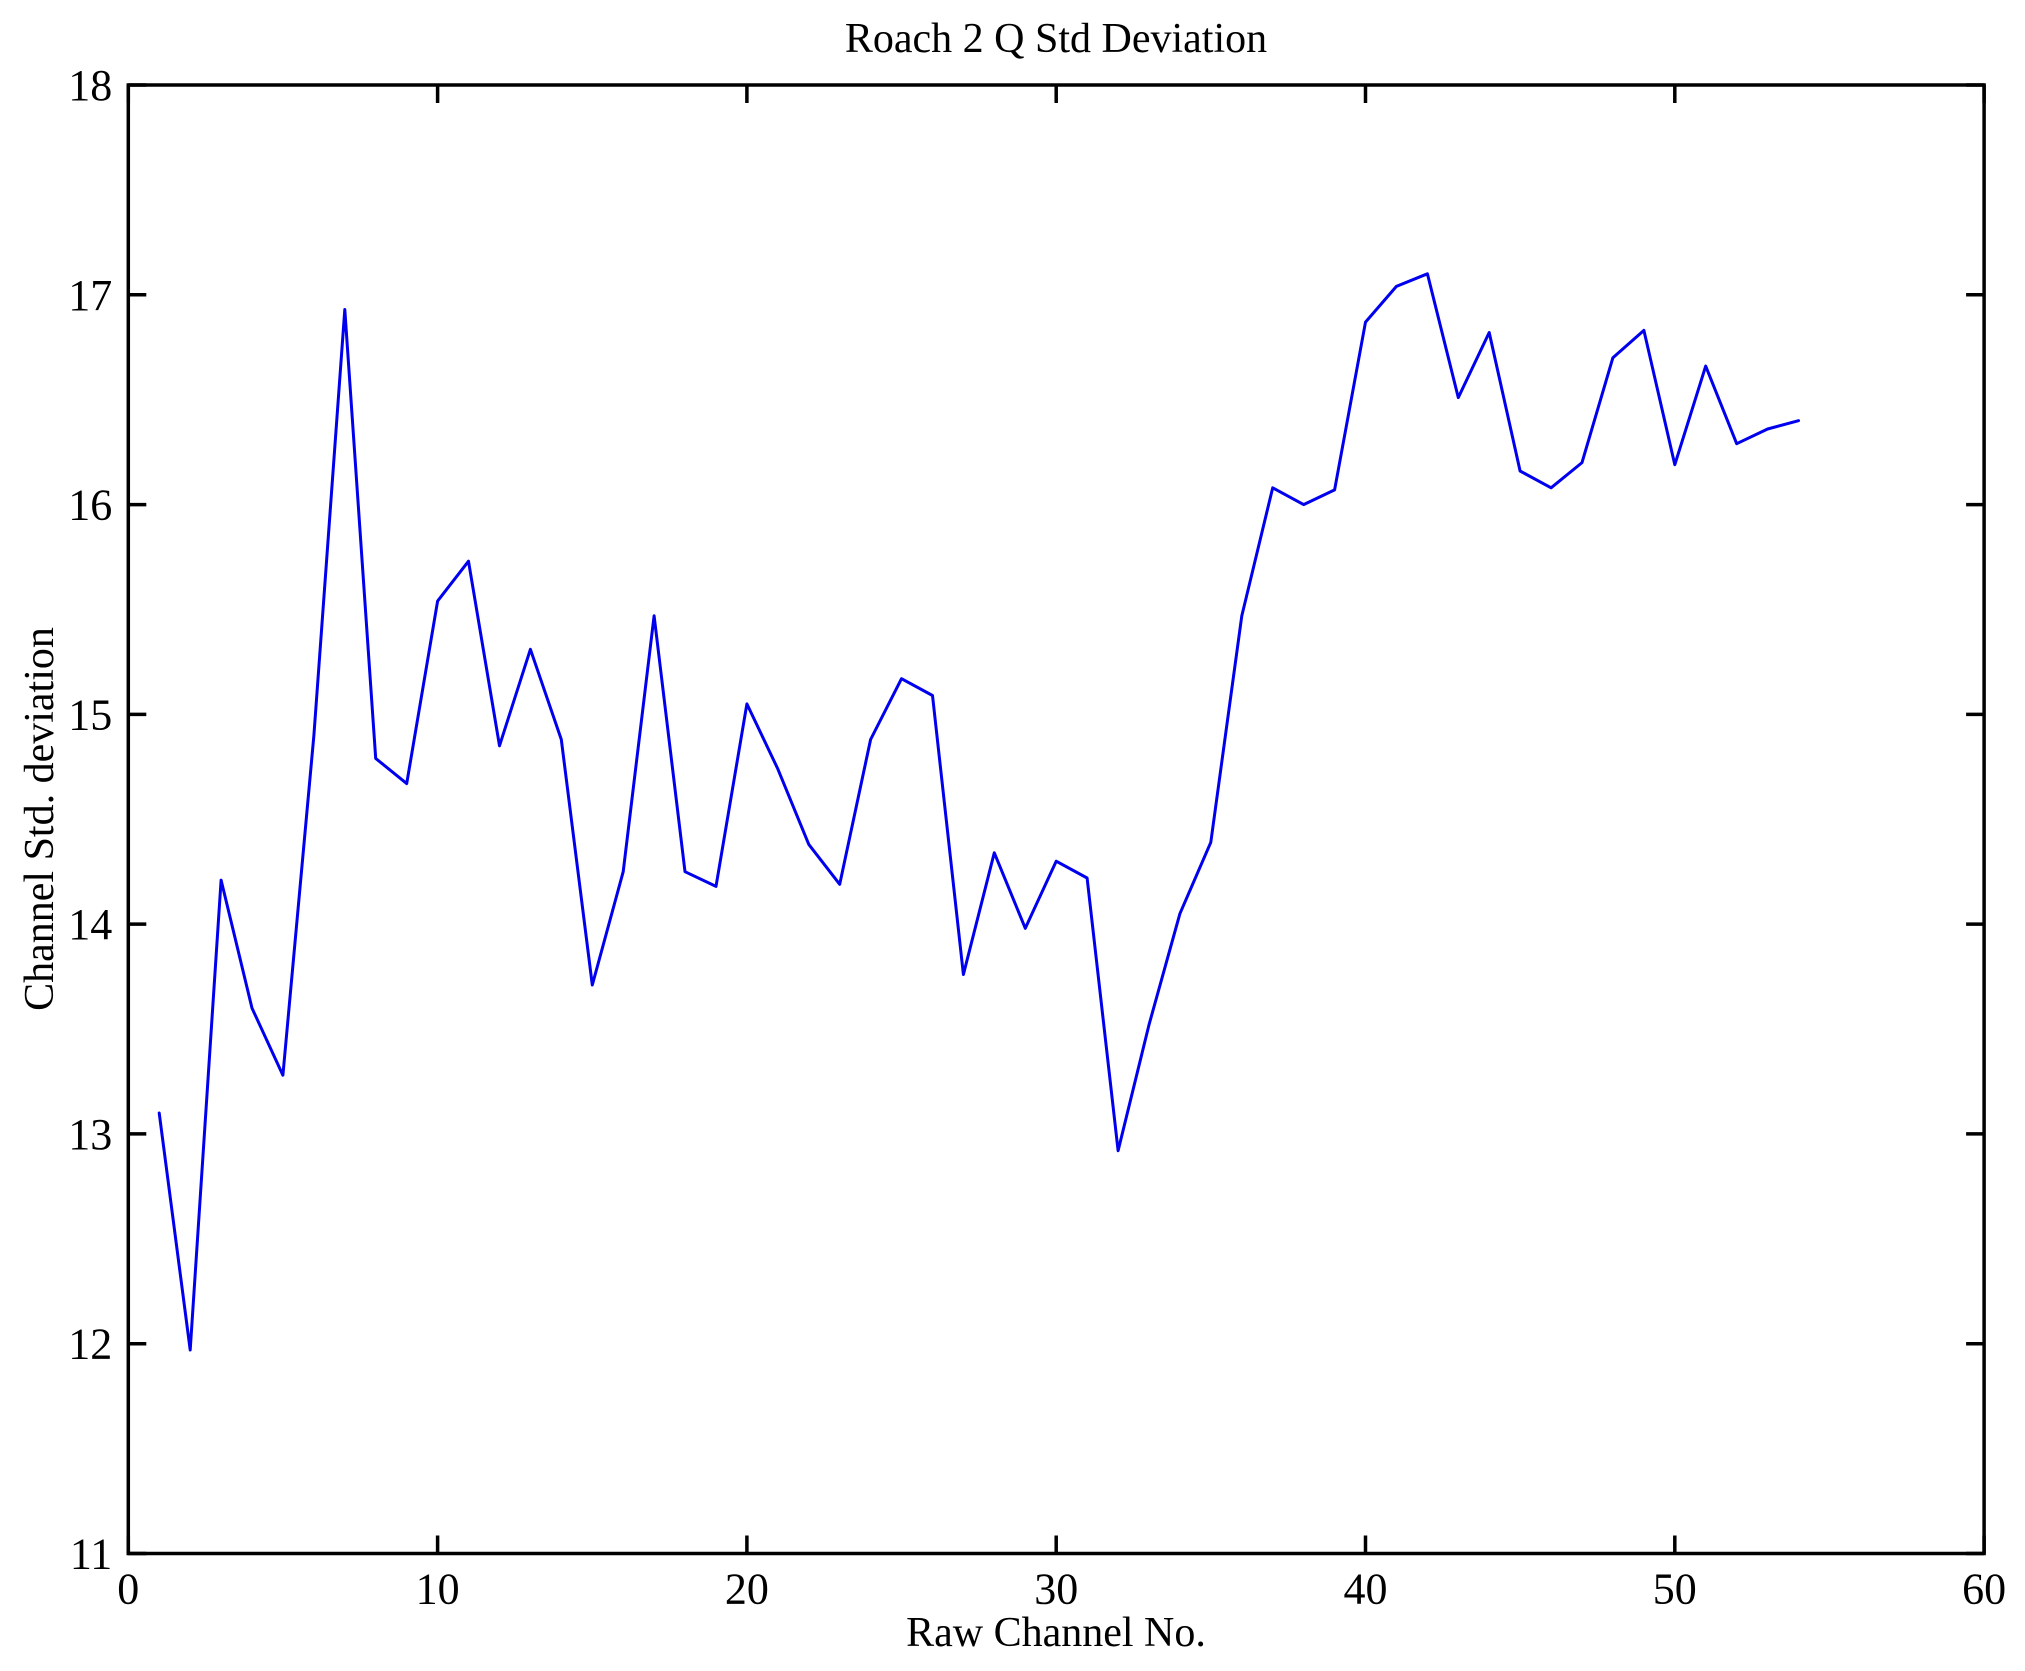 This screenshot has height=1671, width=2025. I want to click on y-tick-label: 12, so click(90, 1344).